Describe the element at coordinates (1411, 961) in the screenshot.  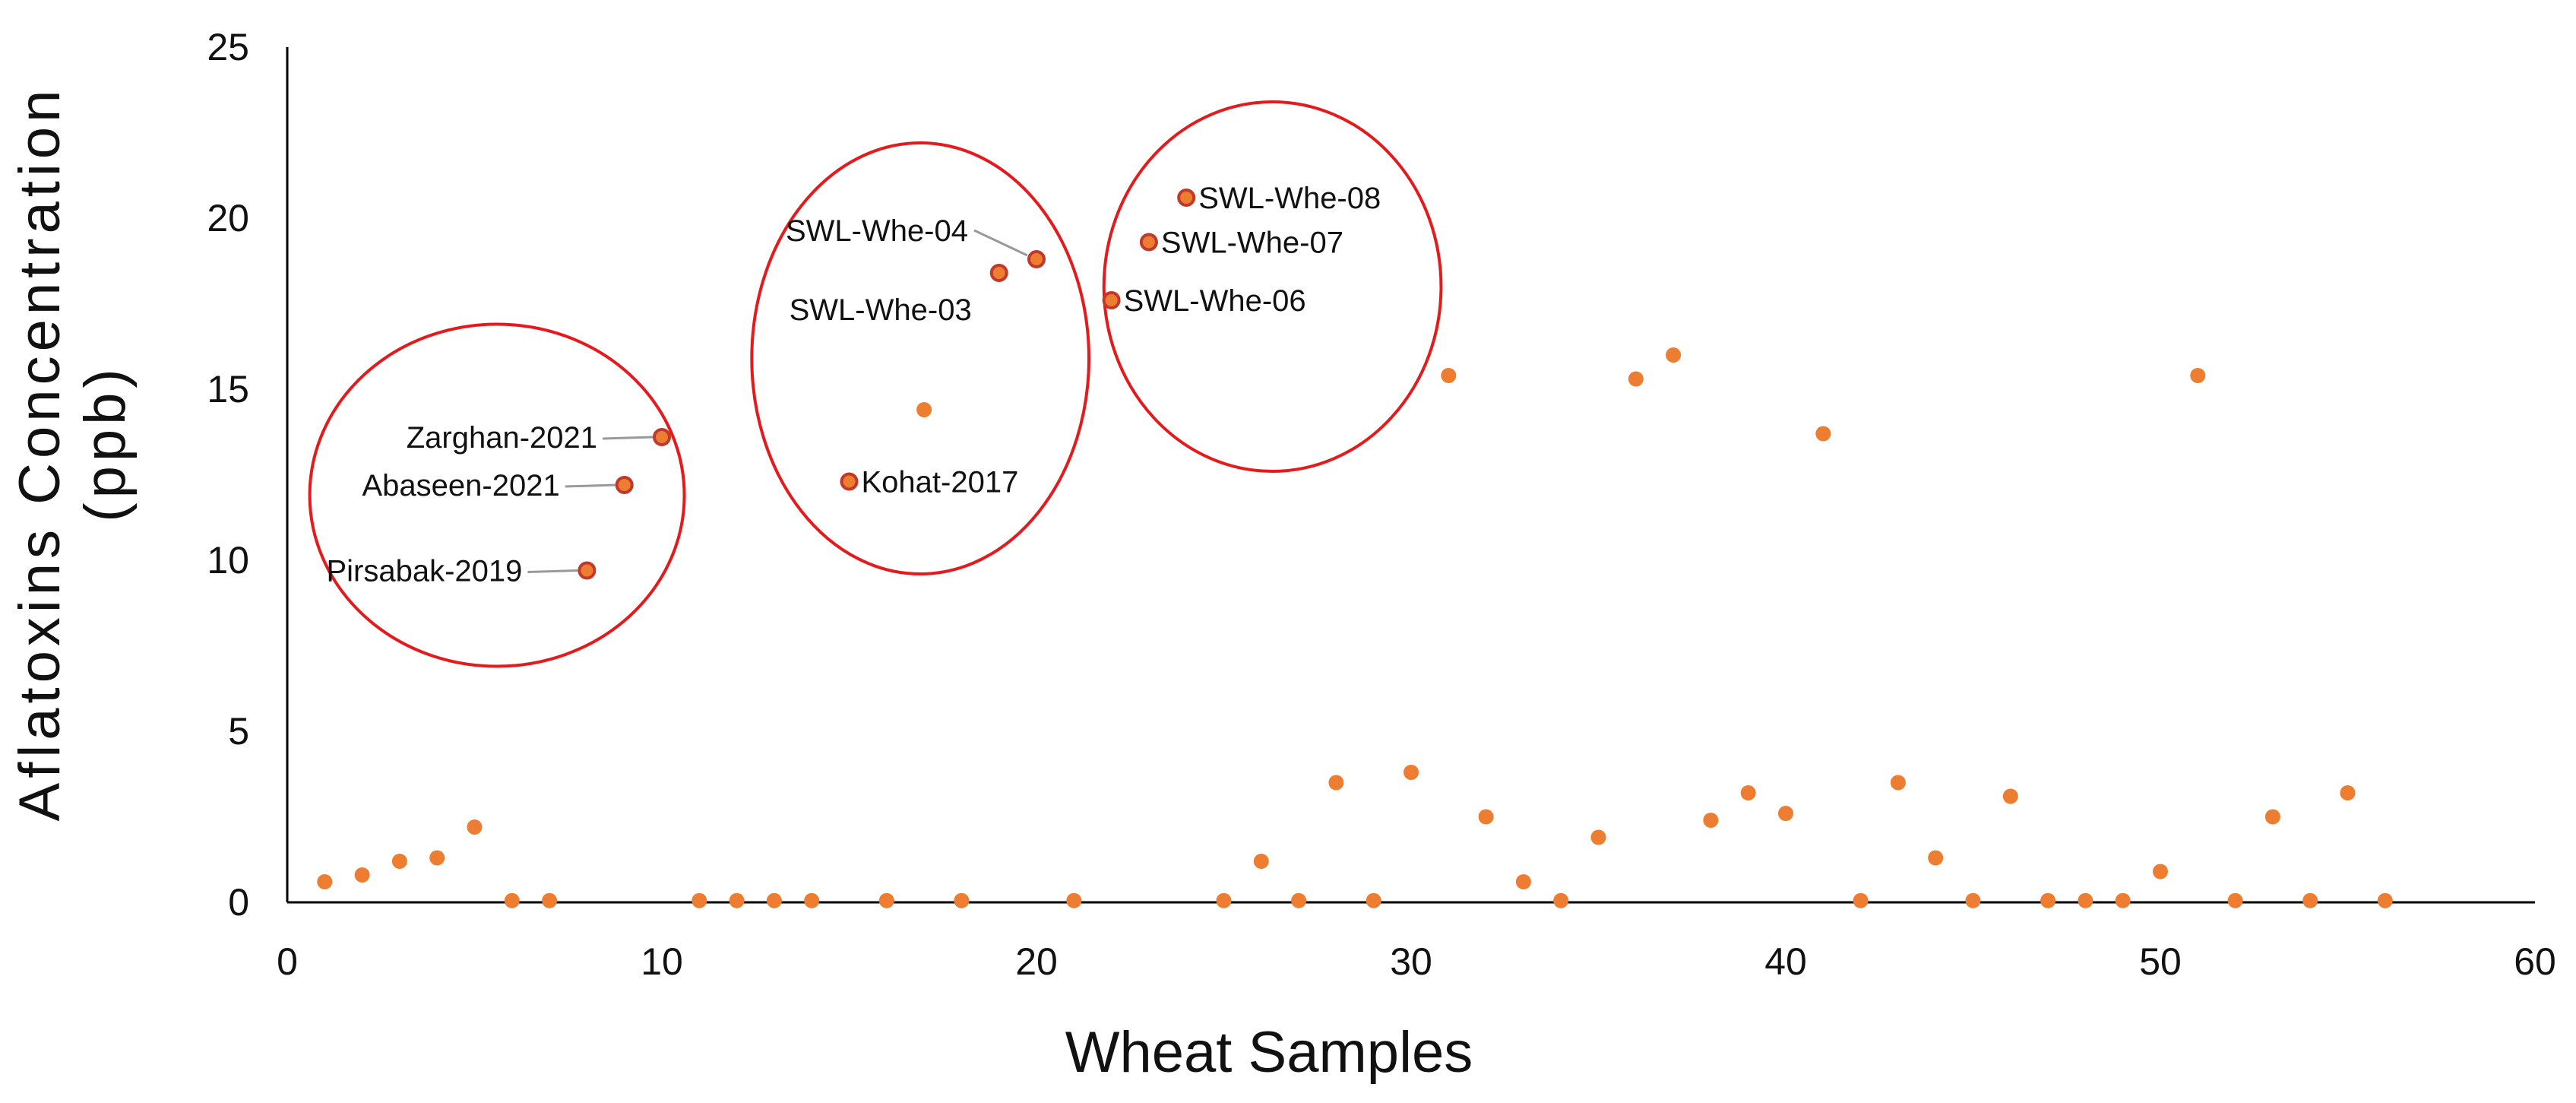
I see `x-tick-label: 30` at that location.